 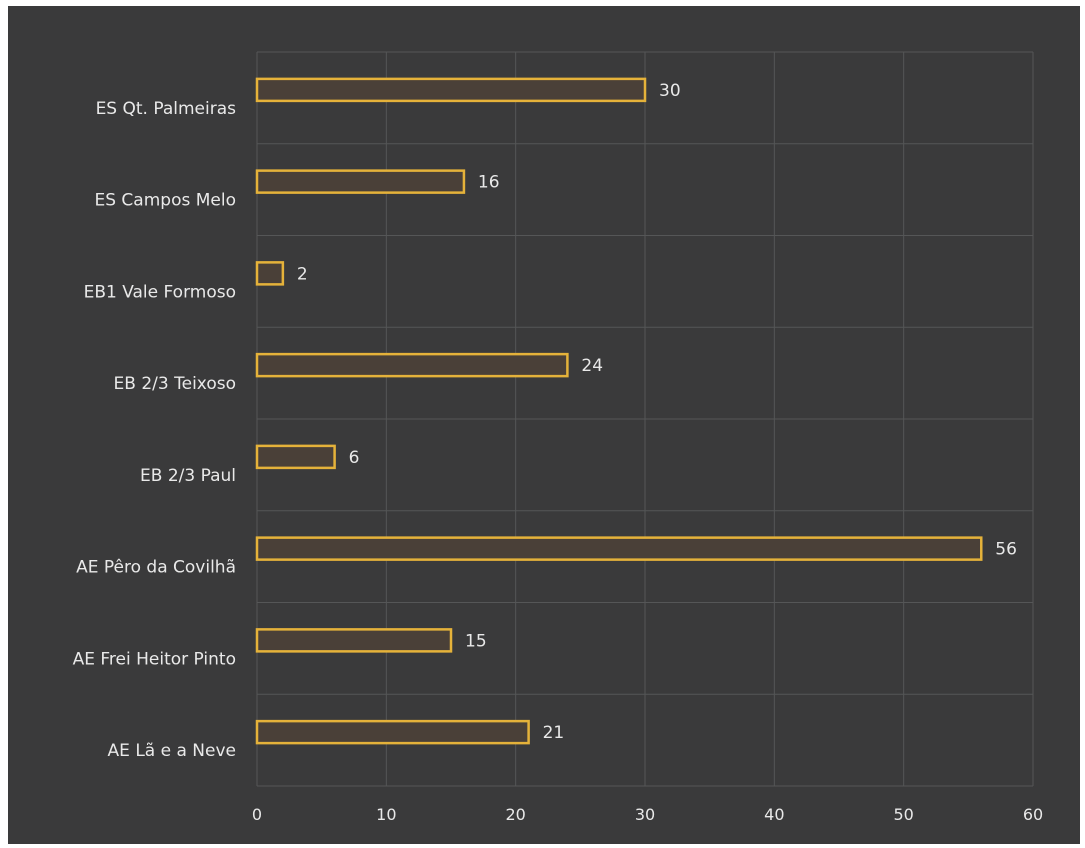 I want to click on category-label-3: EB 2/3 Teixoso, so click(x=175, y=384).